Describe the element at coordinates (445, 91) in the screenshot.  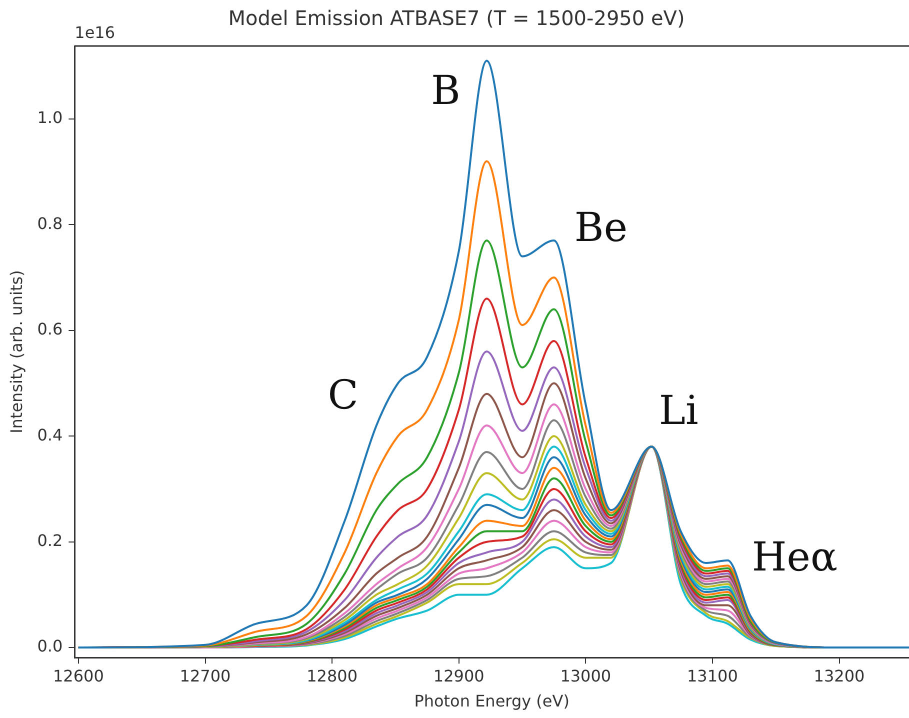
I see `annotation: B` at that location.